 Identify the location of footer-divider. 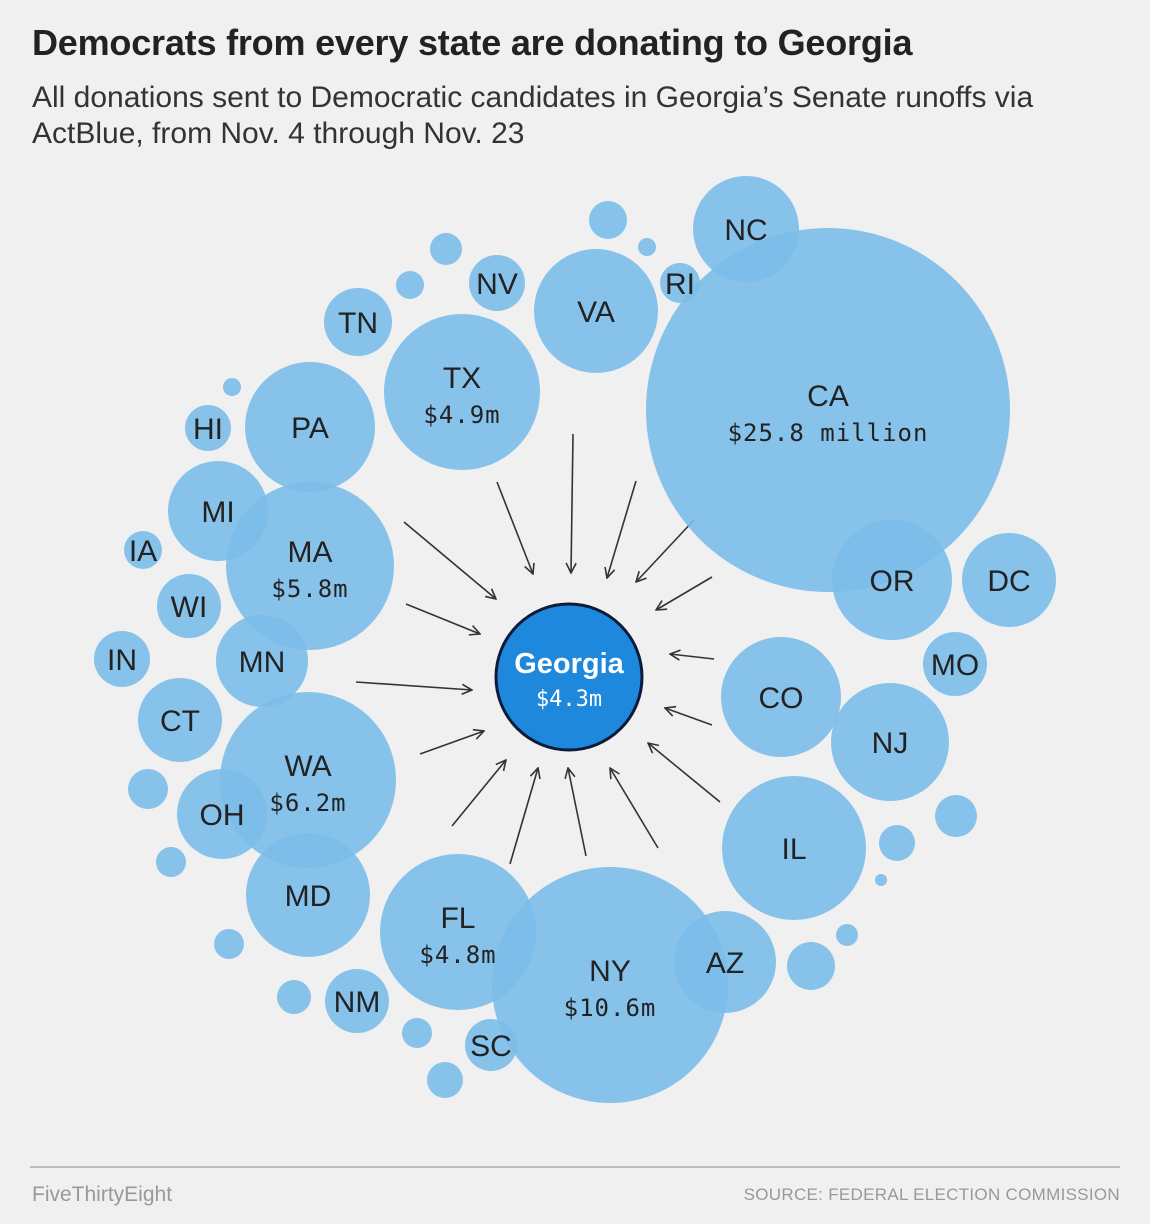
(575, 1167).